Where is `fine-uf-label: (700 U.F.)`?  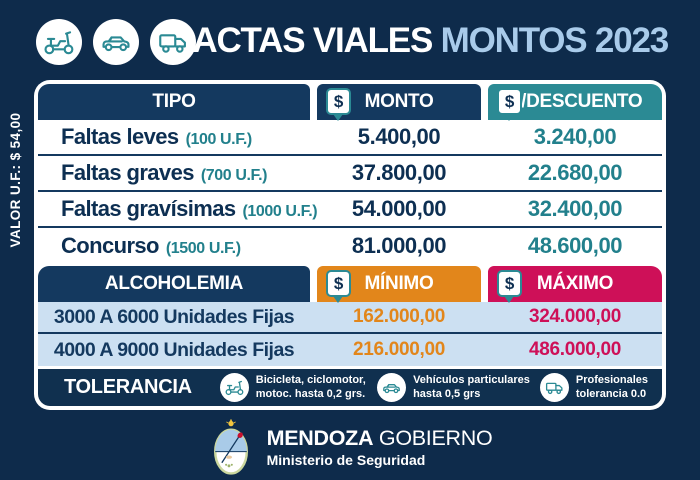 fine-uf-label: (700 U.F.) is located at coordinates (234, 175).